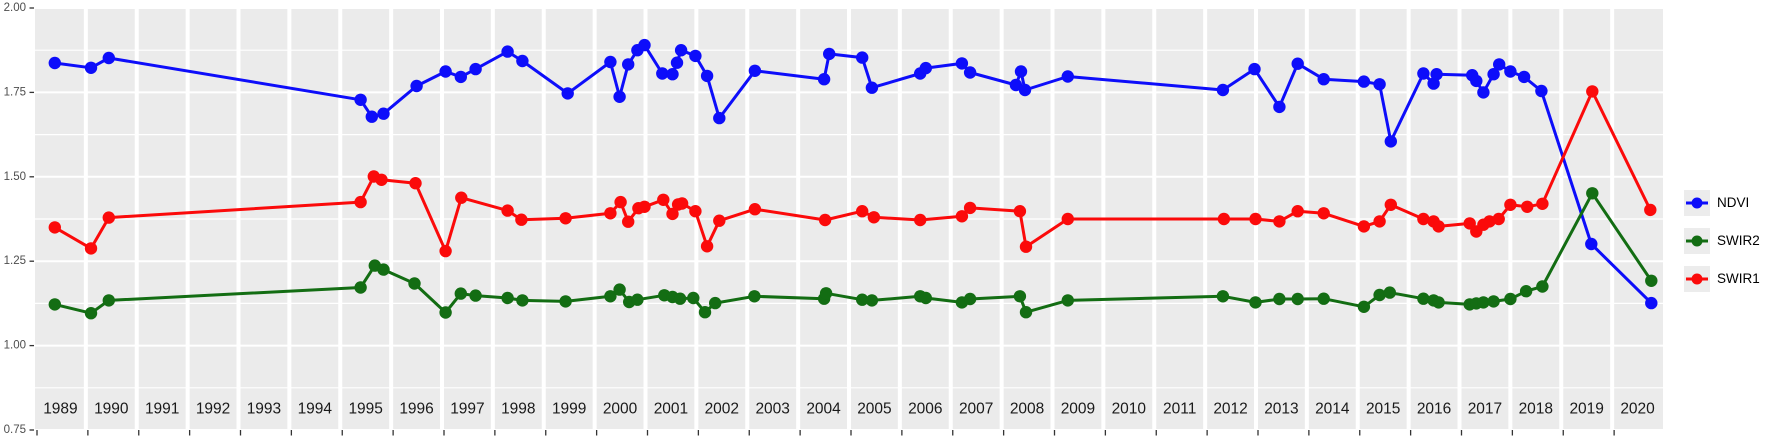  Describe the element at coordinates (162, 409) in the screenshot. I see `x-tick-label: 1991` at that location.